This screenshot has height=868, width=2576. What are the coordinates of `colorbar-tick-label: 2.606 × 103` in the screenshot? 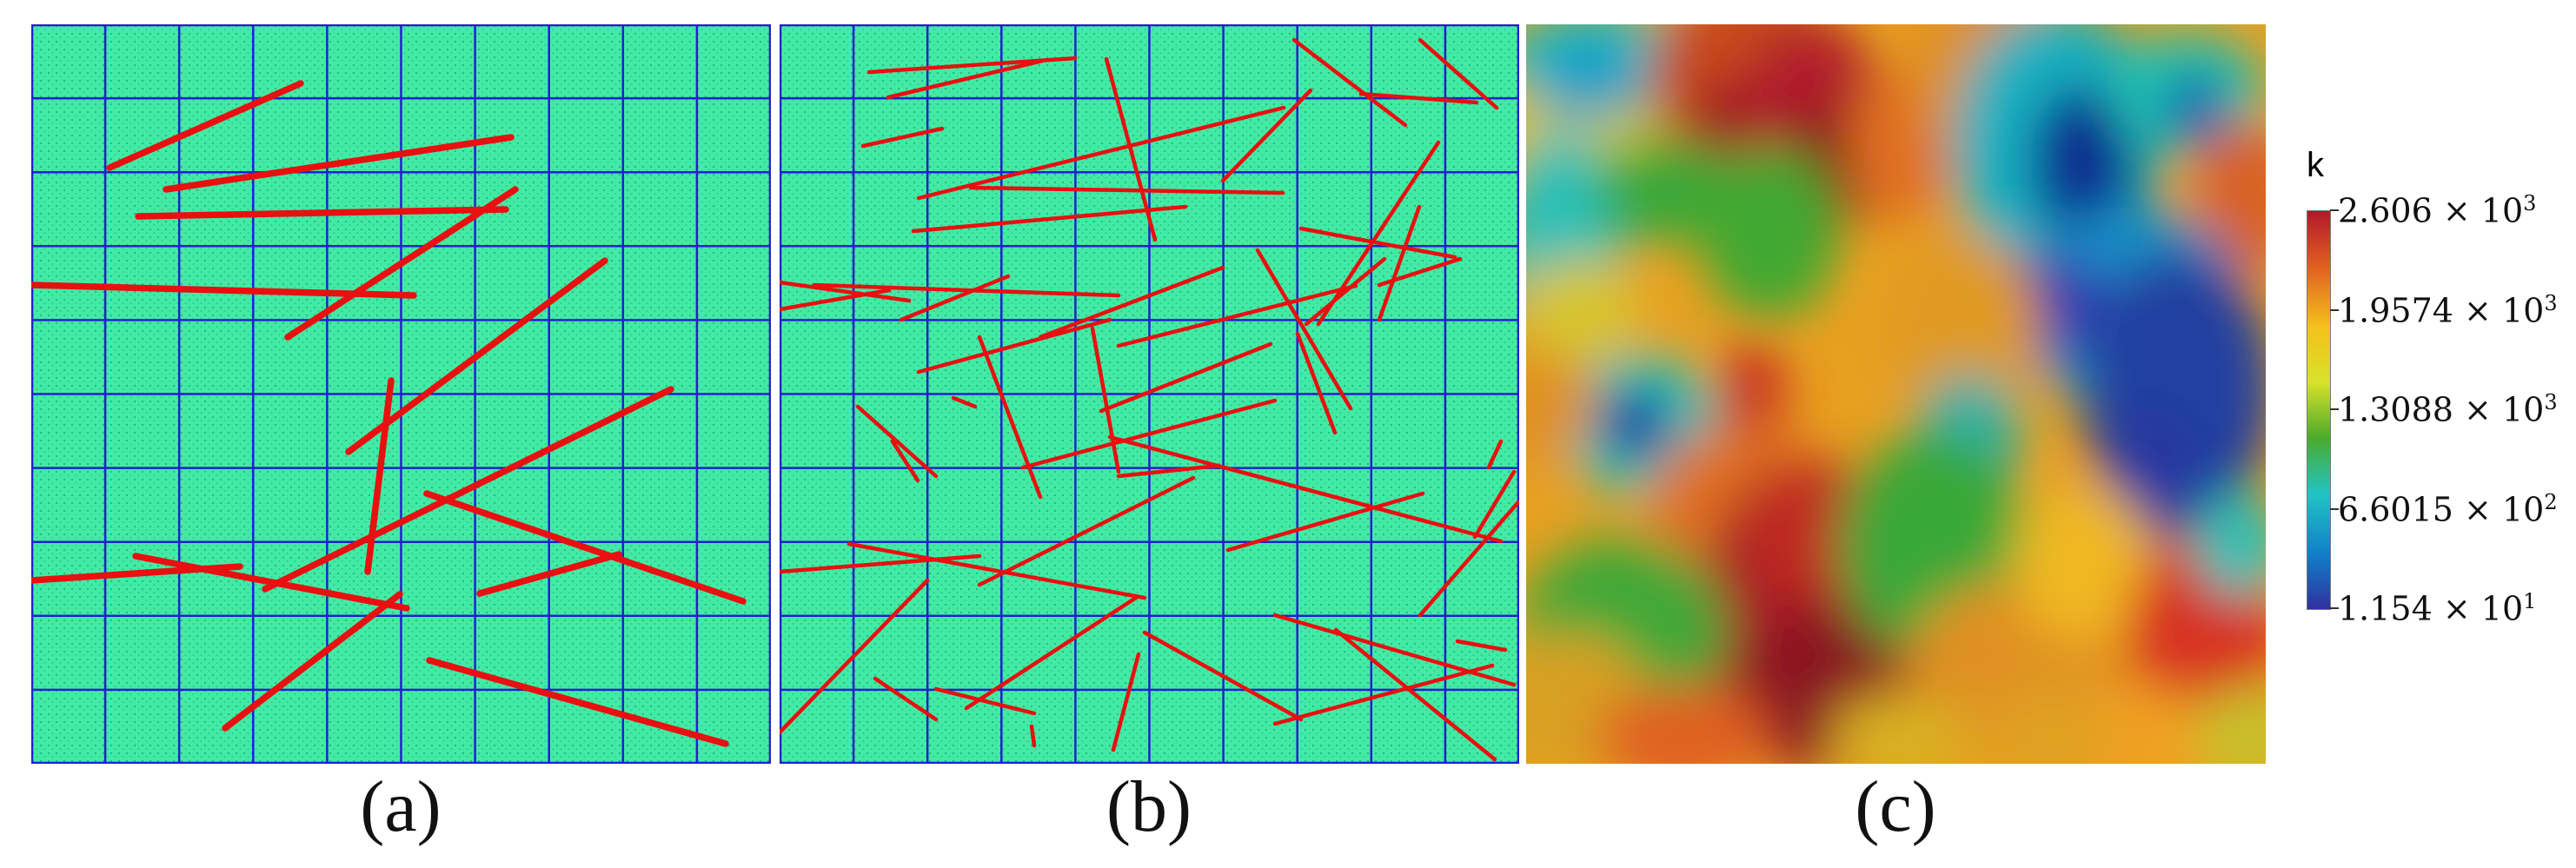 It's located at (2437, 210).